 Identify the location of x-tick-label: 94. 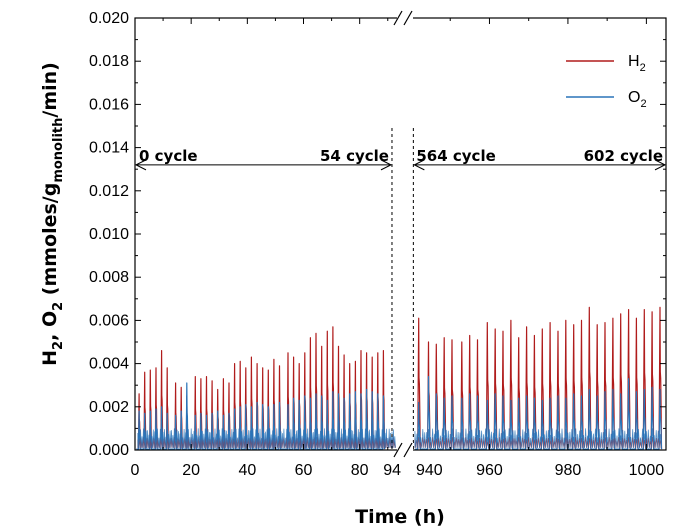
(392, 470).